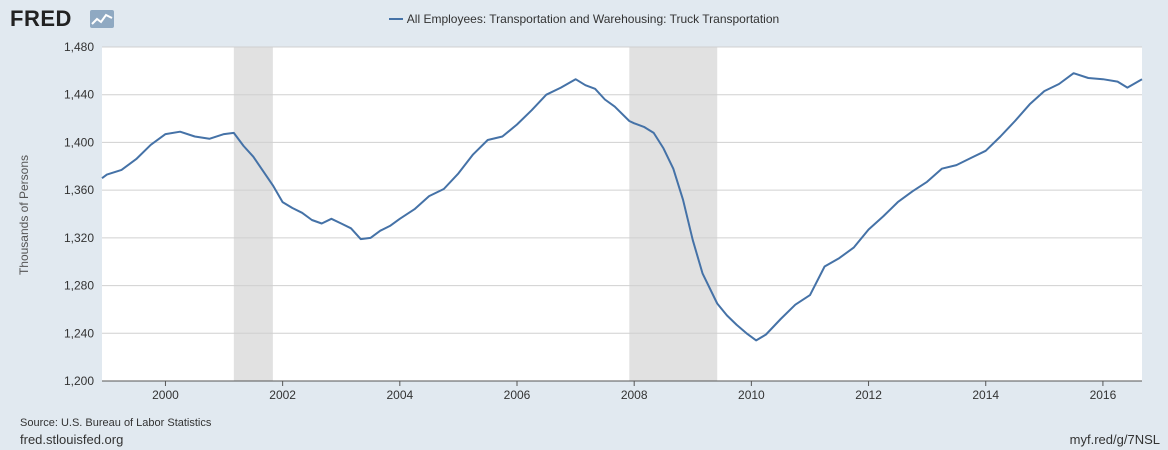 Image resolution: width=1168 pixels, height=450 pixels. What do you see at coordinates (79, 238) in the screenshot?
I see `y-tick-label: 1,320` at bounding box center [79, 238].